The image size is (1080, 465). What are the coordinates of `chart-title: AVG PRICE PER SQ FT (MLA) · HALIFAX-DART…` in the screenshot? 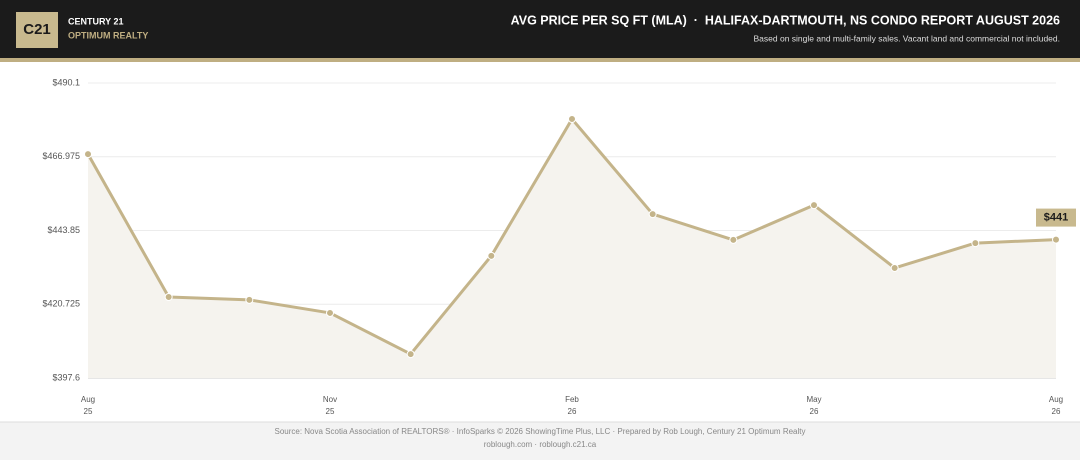 It's located at (785, 20).